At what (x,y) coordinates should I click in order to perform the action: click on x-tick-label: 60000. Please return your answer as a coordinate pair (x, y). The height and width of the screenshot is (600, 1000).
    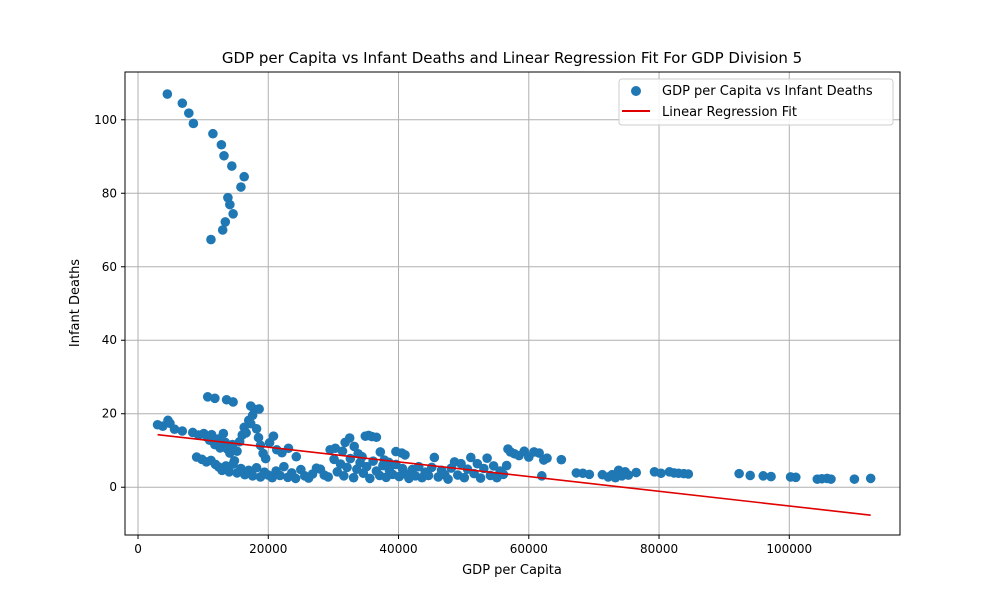
    Looking at the image, I should click on (529, 549).